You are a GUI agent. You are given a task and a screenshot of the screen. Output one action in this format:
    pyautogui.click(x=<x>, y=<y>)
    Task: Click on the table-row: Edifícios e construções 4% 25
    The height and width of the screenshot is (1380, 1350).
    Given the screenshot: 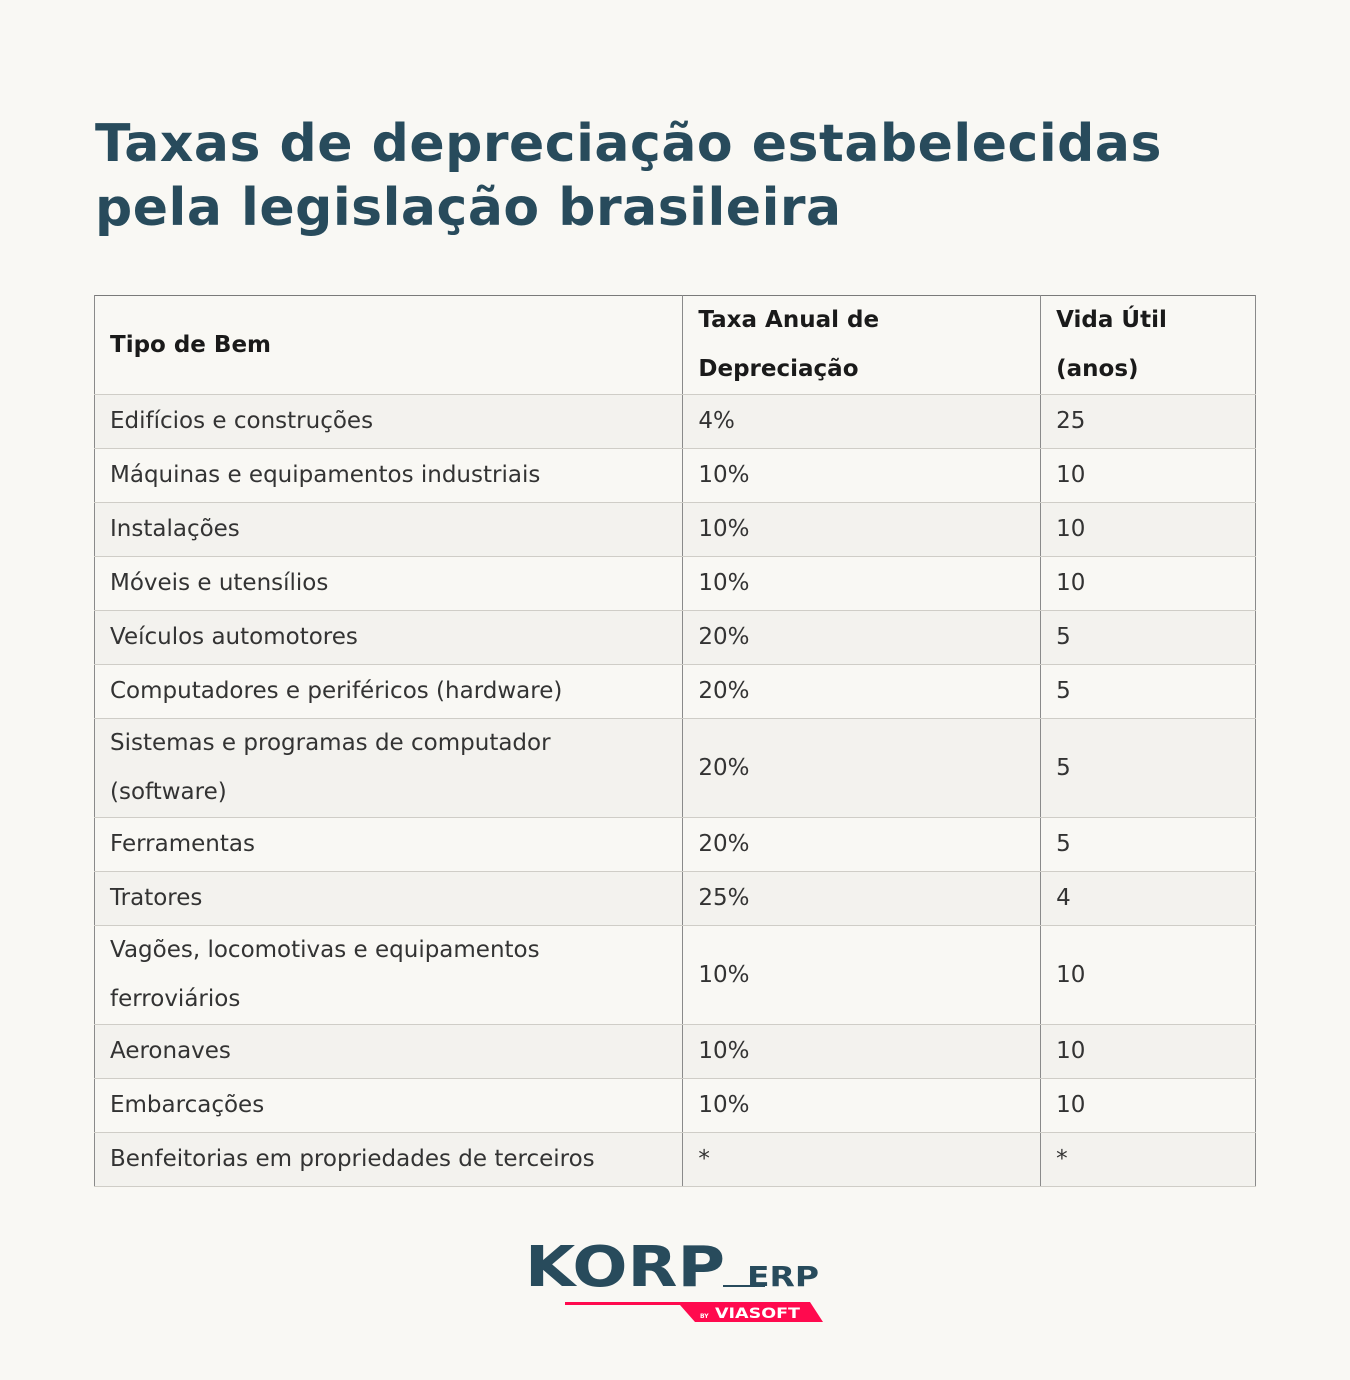 What is the action you would take?
    pyautogui.click(x=674, y=421)
    